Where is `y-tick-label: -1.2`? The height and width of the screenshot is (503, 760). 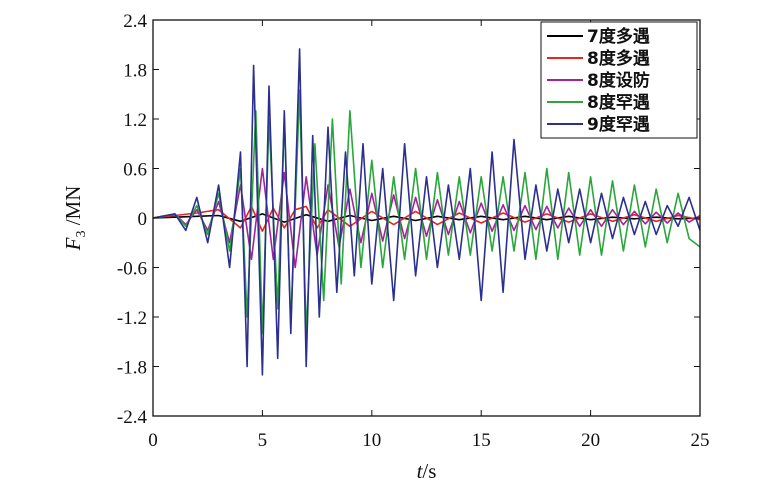
y-tick-label: -1.2 is located at coordinates (132, 318).